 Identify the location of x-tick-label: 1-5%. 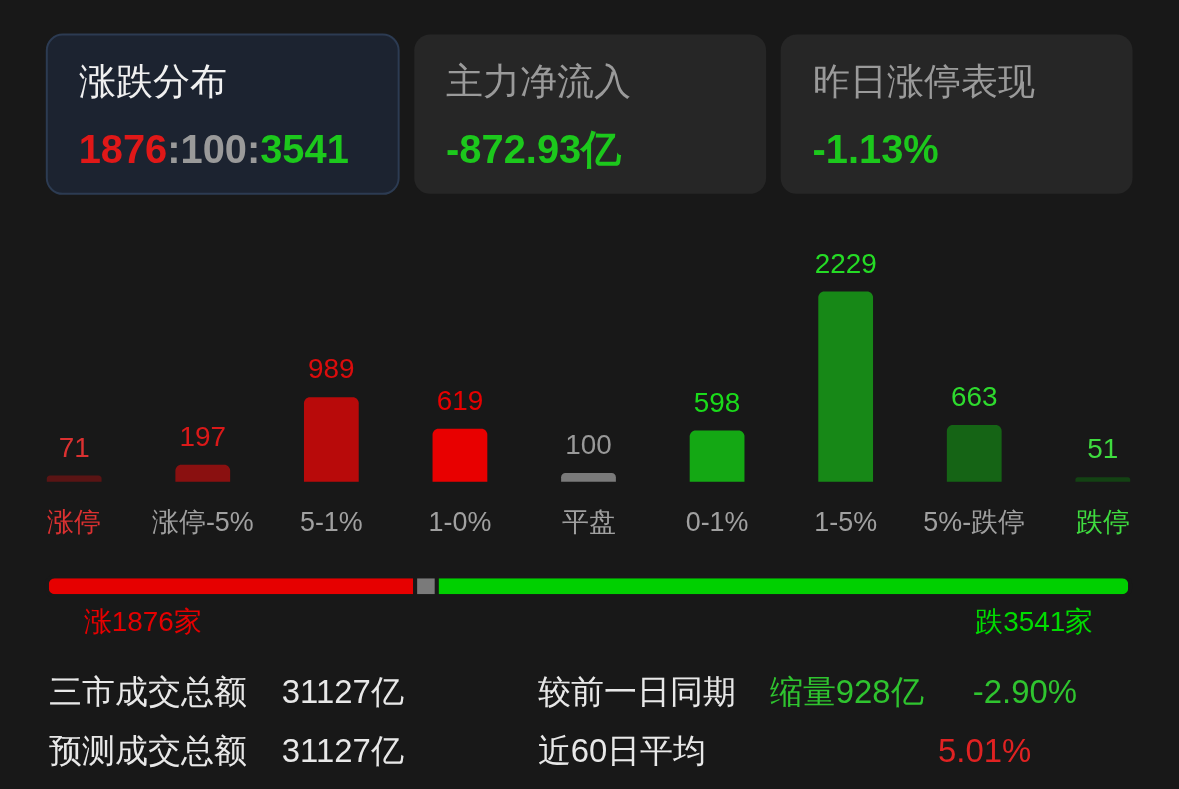
(846, 521).